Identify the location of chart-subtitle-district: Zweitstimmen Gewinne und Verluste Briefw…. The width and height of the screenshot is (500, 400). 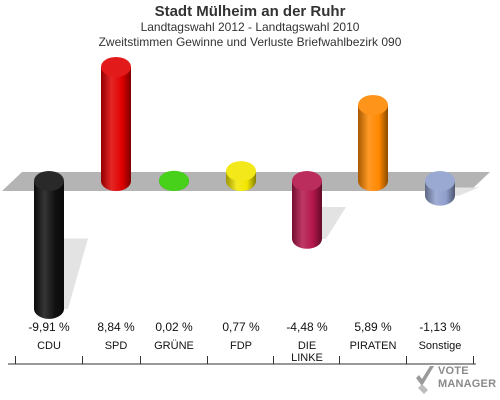
(250, 42).